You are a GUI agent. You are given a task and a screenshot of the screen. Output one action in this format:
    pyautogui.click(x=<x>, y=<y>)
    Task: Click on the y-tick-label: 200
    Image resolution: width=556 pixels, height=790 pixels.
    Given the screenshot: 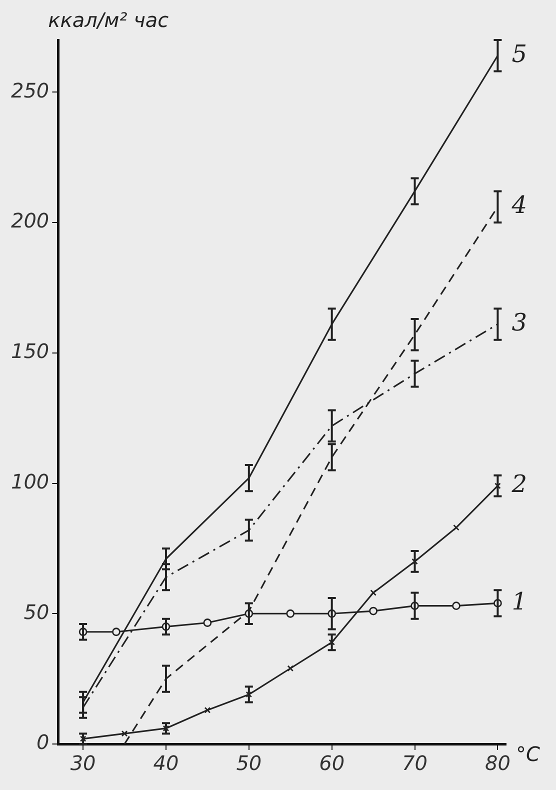 What is the action you would take?
    pyautogui.click(x=30, y=220)
    